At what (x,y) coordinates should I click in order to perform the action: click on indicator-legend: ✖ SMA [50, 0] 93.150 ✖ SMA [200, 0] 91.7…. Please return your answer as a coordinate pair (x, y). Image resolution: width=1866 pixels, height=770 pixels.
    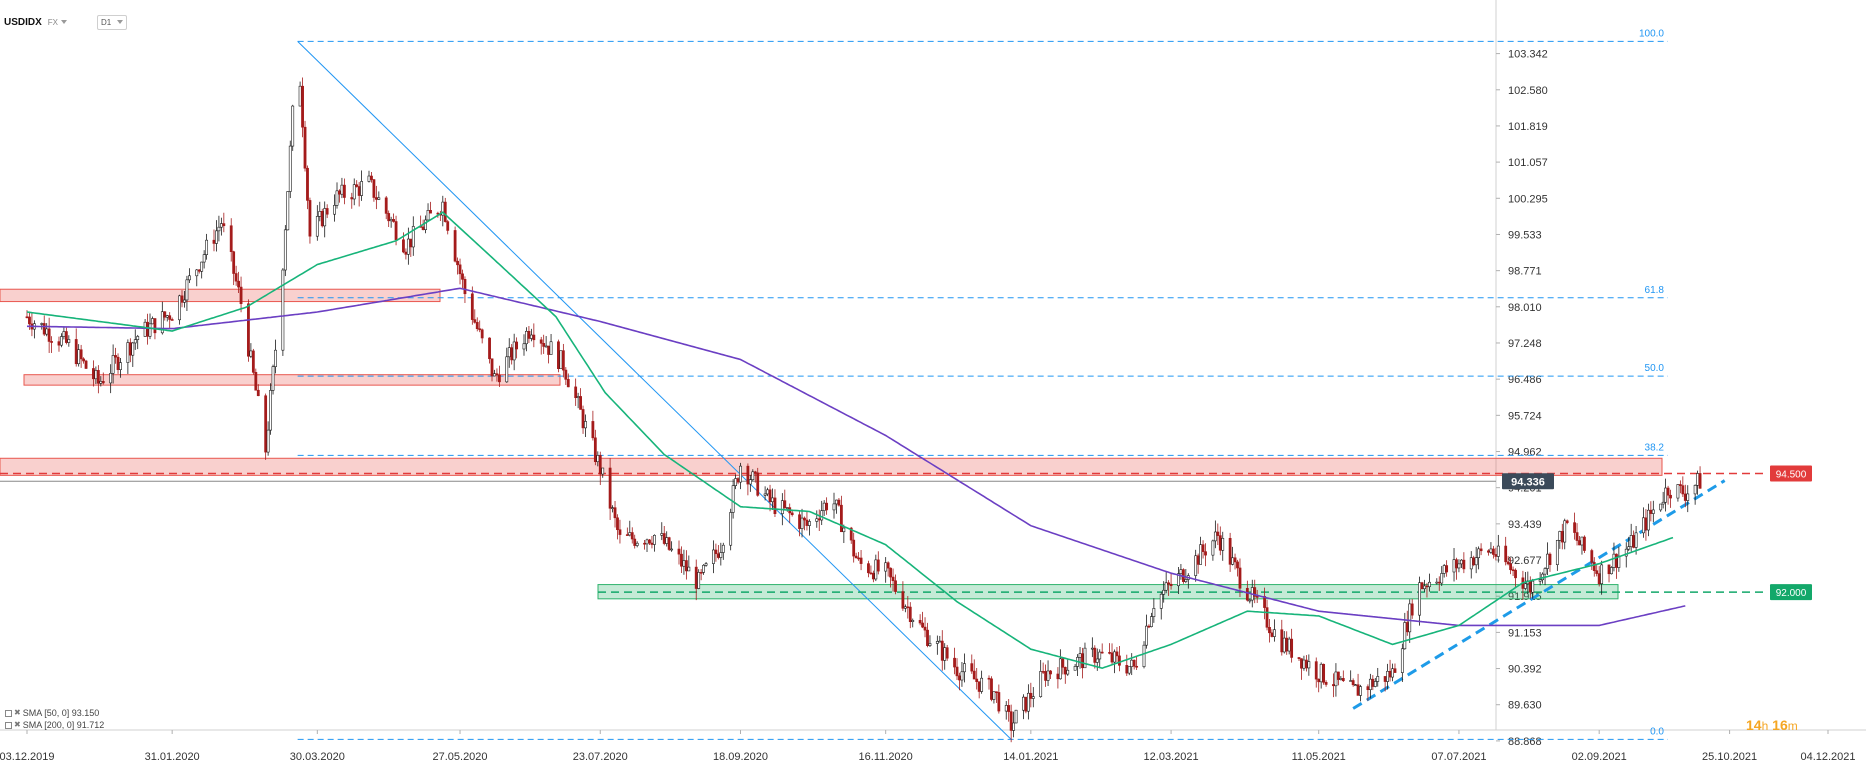
    Looking at the image, I should click on (54, 719).